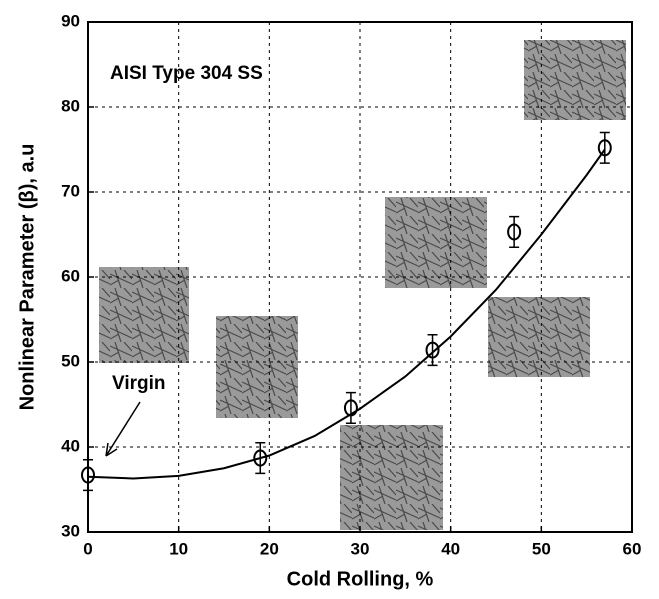 The width and height of the screenshot is (659, 599). I want to click on y-tick-label: 90, so click(70, 20).